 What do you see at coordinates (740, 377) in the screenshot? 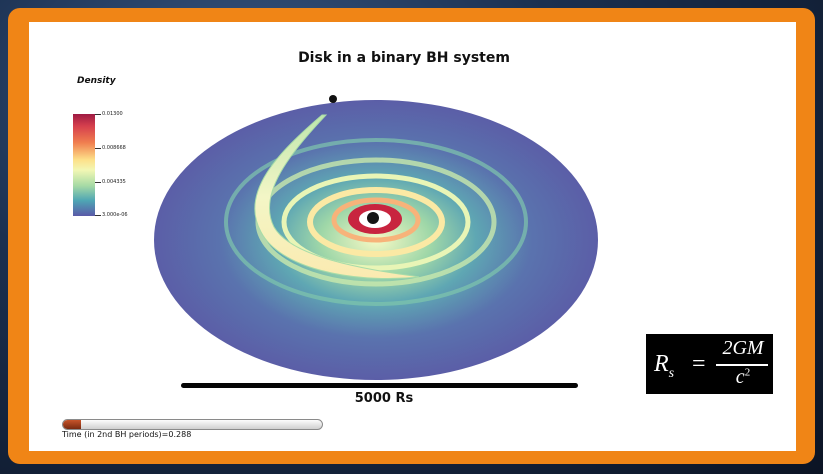
I see `formula-den-base: c` at bounding box center [740, 377].